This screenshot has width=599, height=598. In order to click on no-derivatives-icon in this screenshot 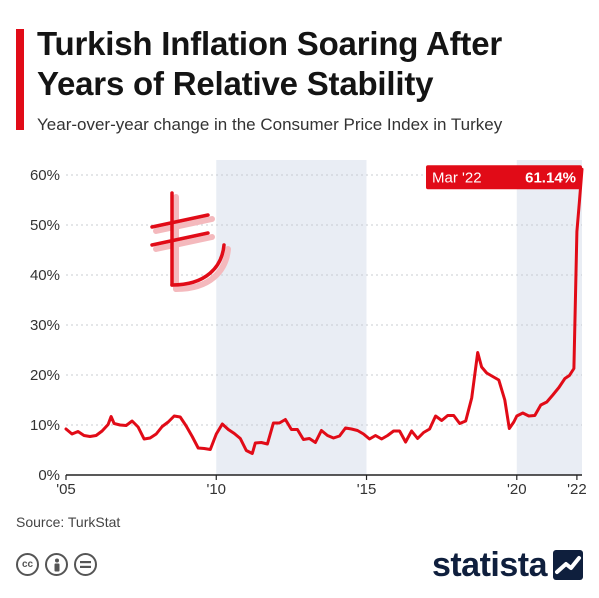, I will do `click(85, 564)`.